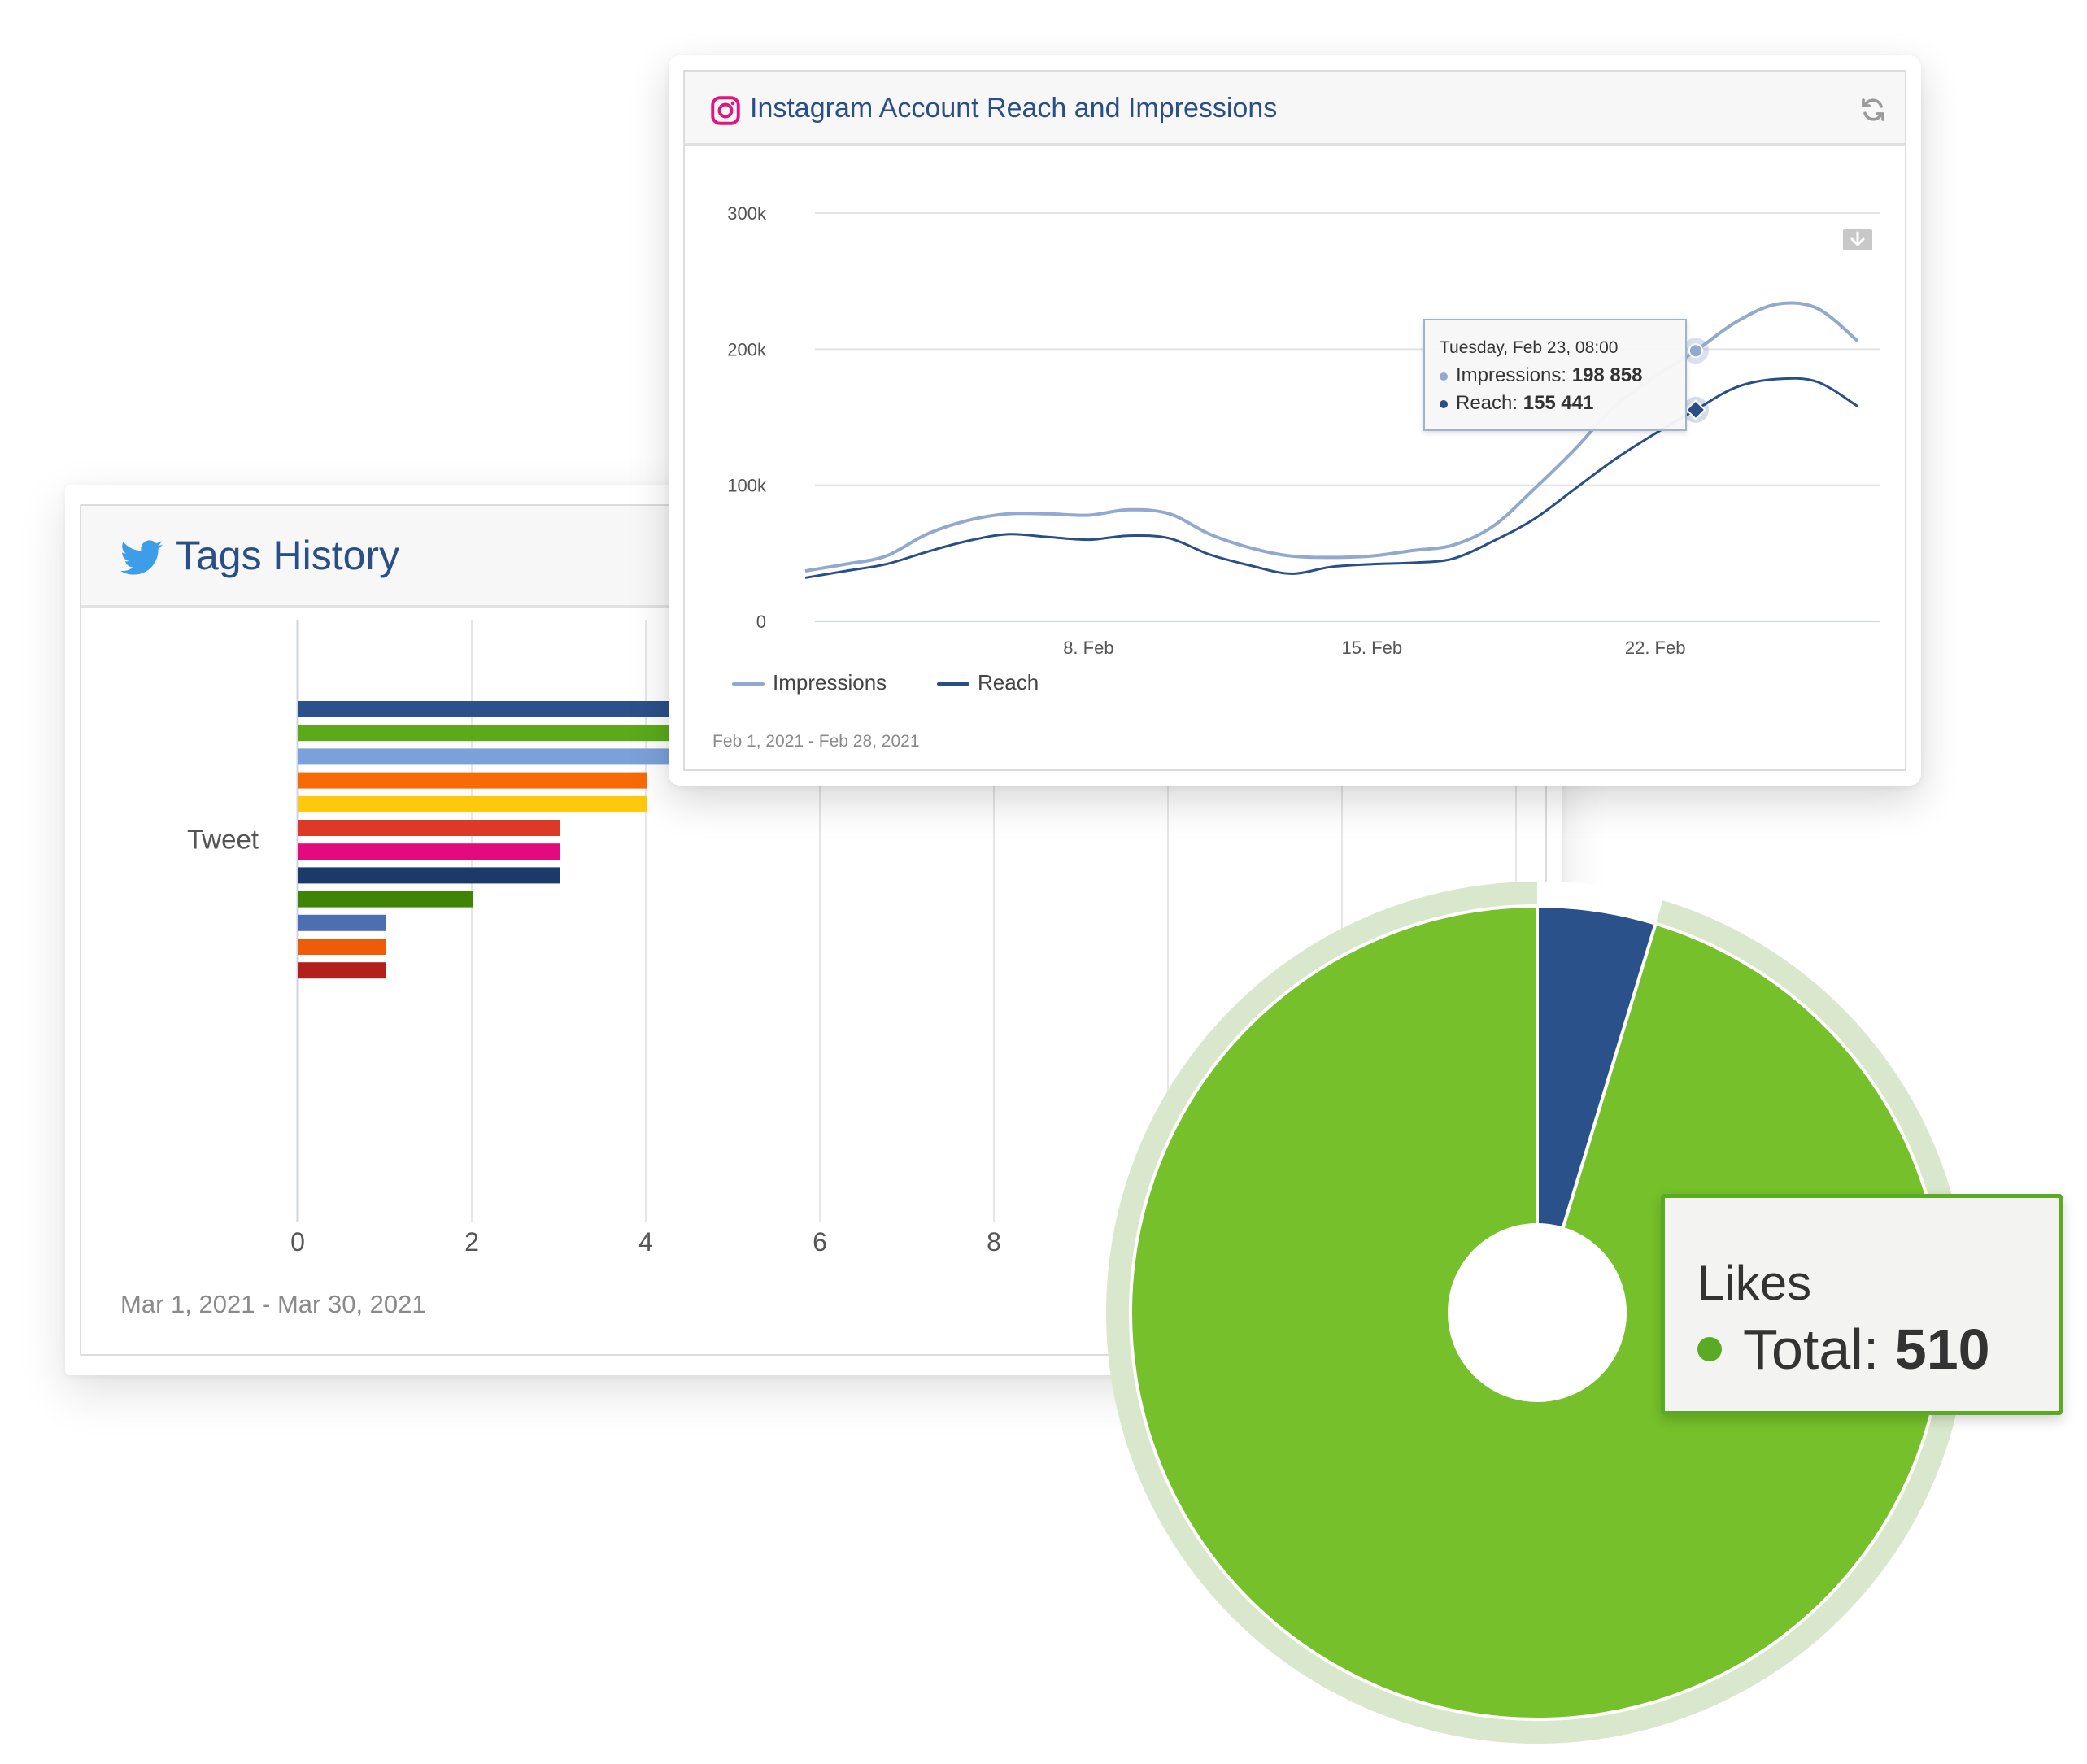  Describe the element at coordinates (1303, 430) in the screenshot. I see `instagram-line-chart: 0 100k 200k 300k 8. Feb 15. Feb 22. Feb` at that location.